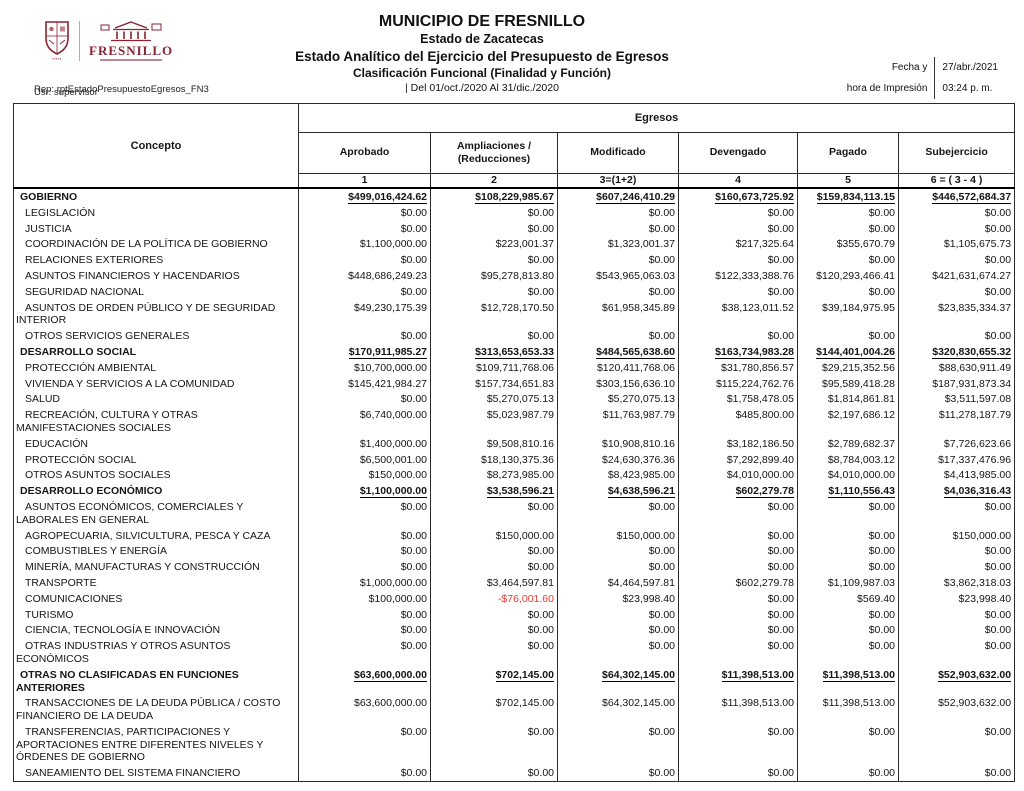 This screenshot has height=791, width=1024. I want to click on print-info-labels: Fecha y hora de Impresión, so click(887, 78).